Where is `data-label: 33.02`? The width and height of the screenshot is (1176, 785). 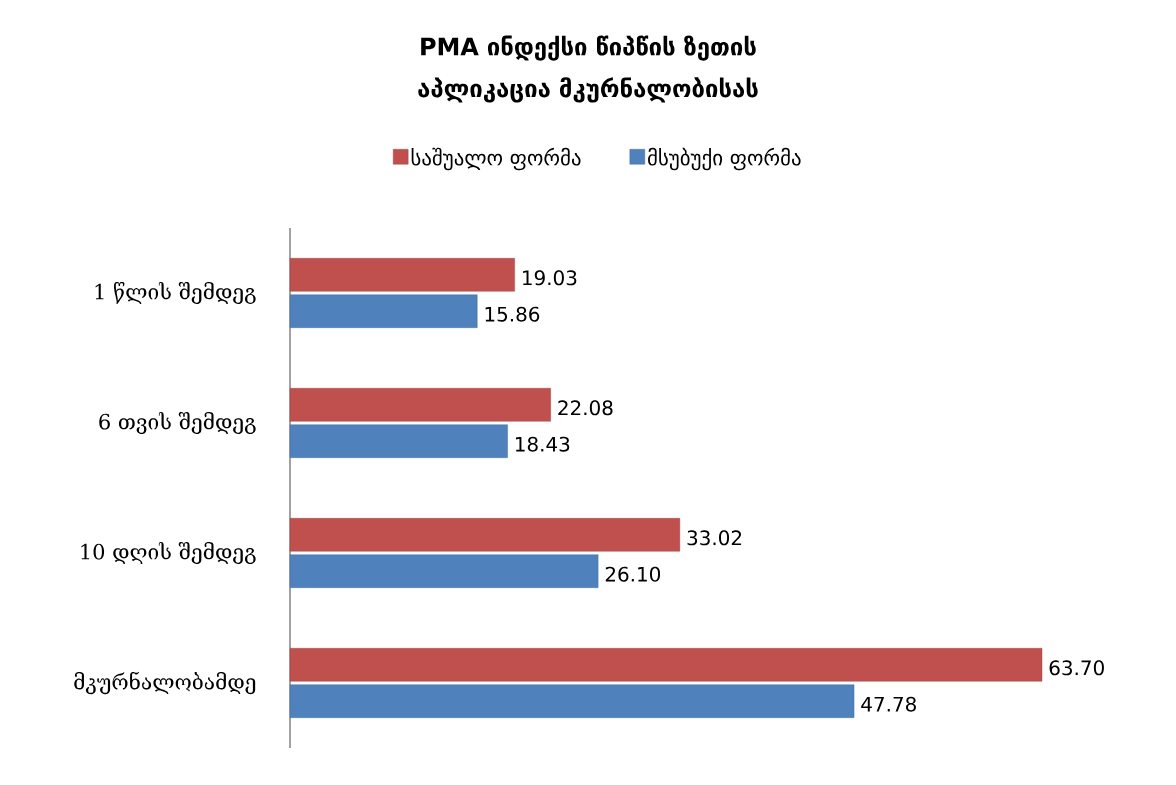
data-label: 33.02 is located at coordinates (714, 538).